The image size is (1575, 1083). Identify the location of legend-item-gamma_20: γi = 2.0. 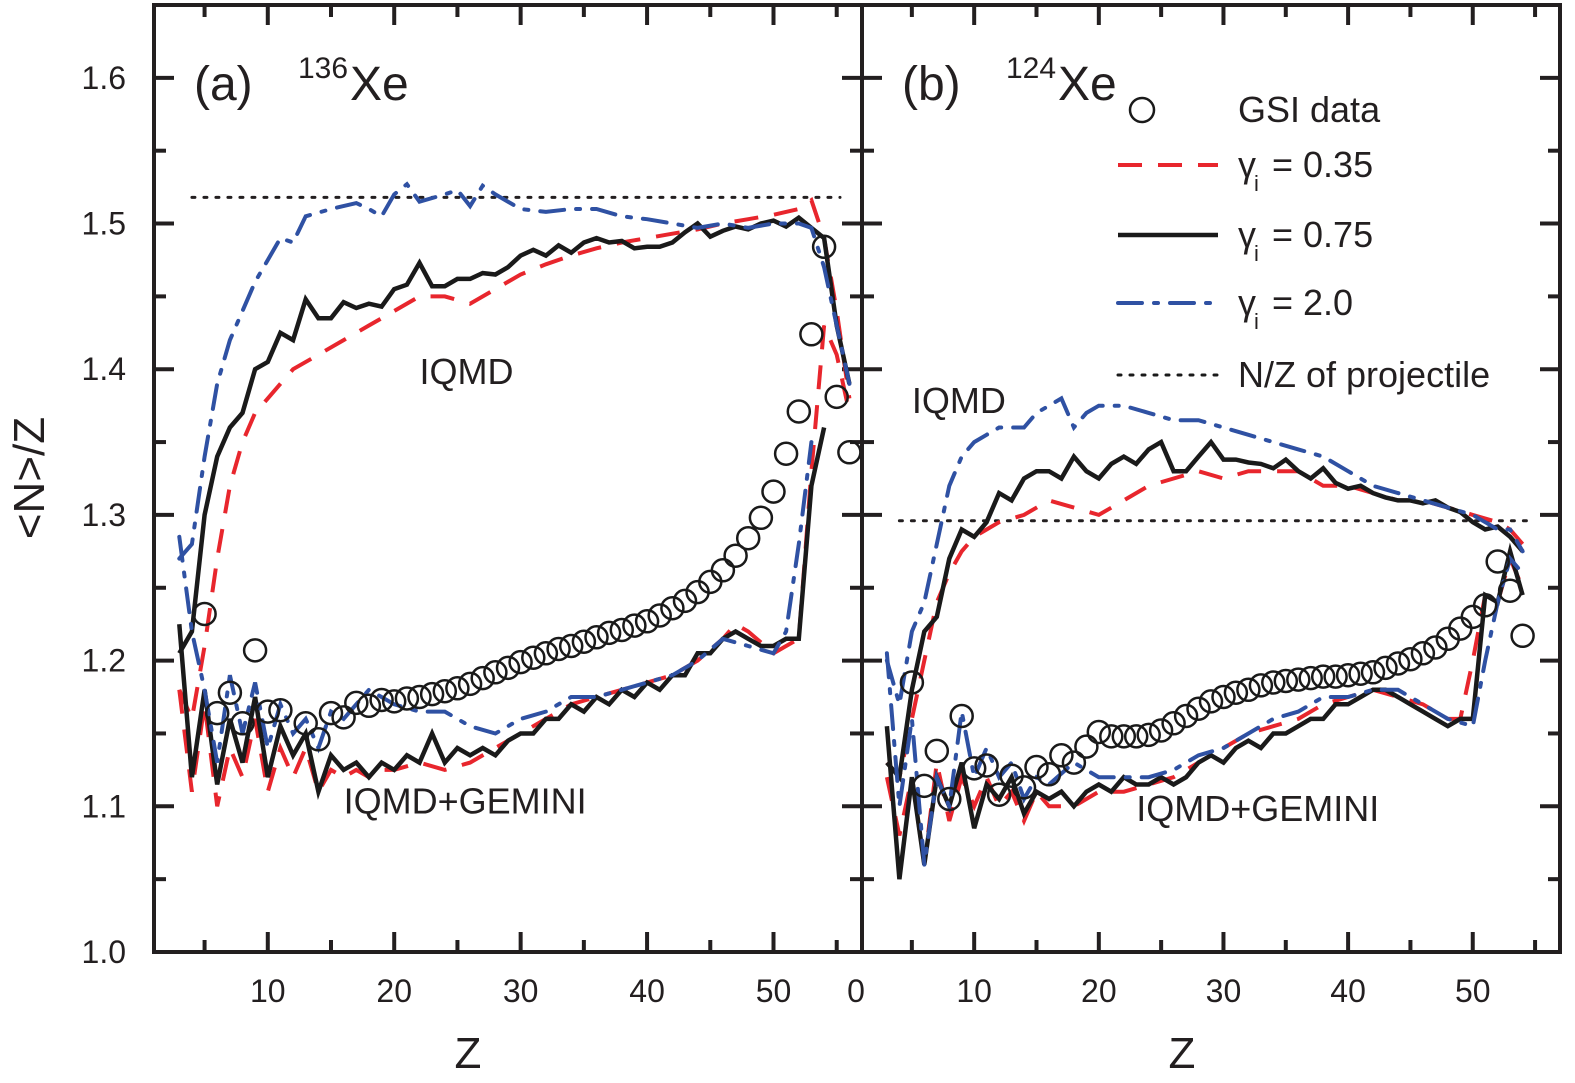
(1234, 308).